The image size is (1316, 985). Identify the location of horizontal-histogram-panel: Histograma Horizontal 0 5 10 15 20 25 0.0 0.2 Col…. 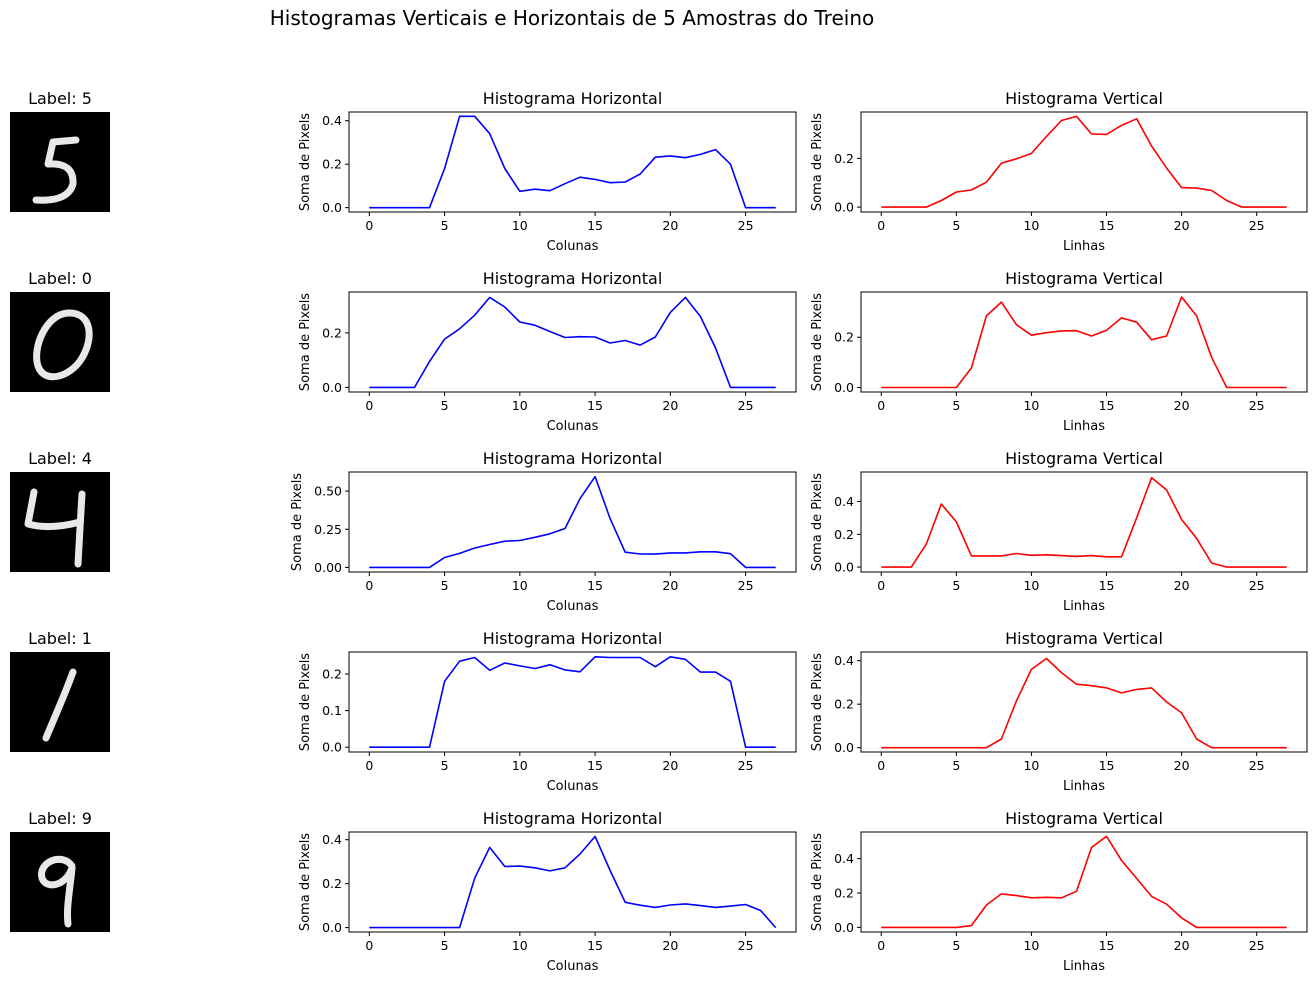
(547, 351).